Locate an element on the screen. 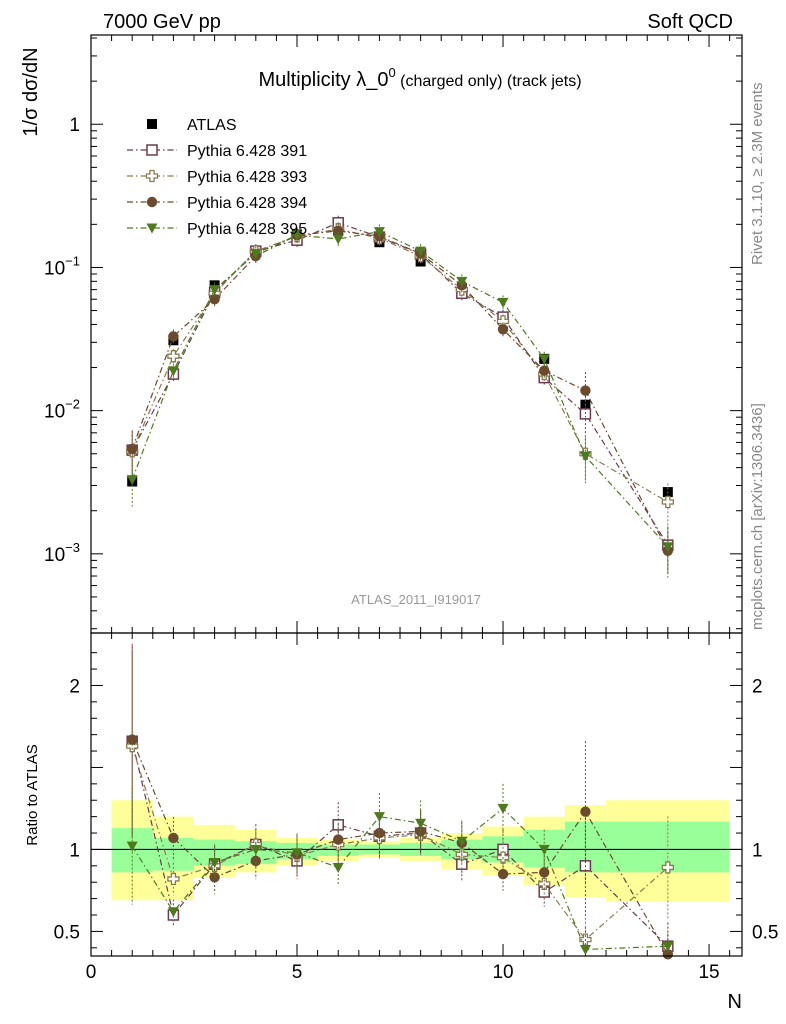 The image size is (786, 1024). y-tick-label-base: 1 is located at coordinates (74, 125).